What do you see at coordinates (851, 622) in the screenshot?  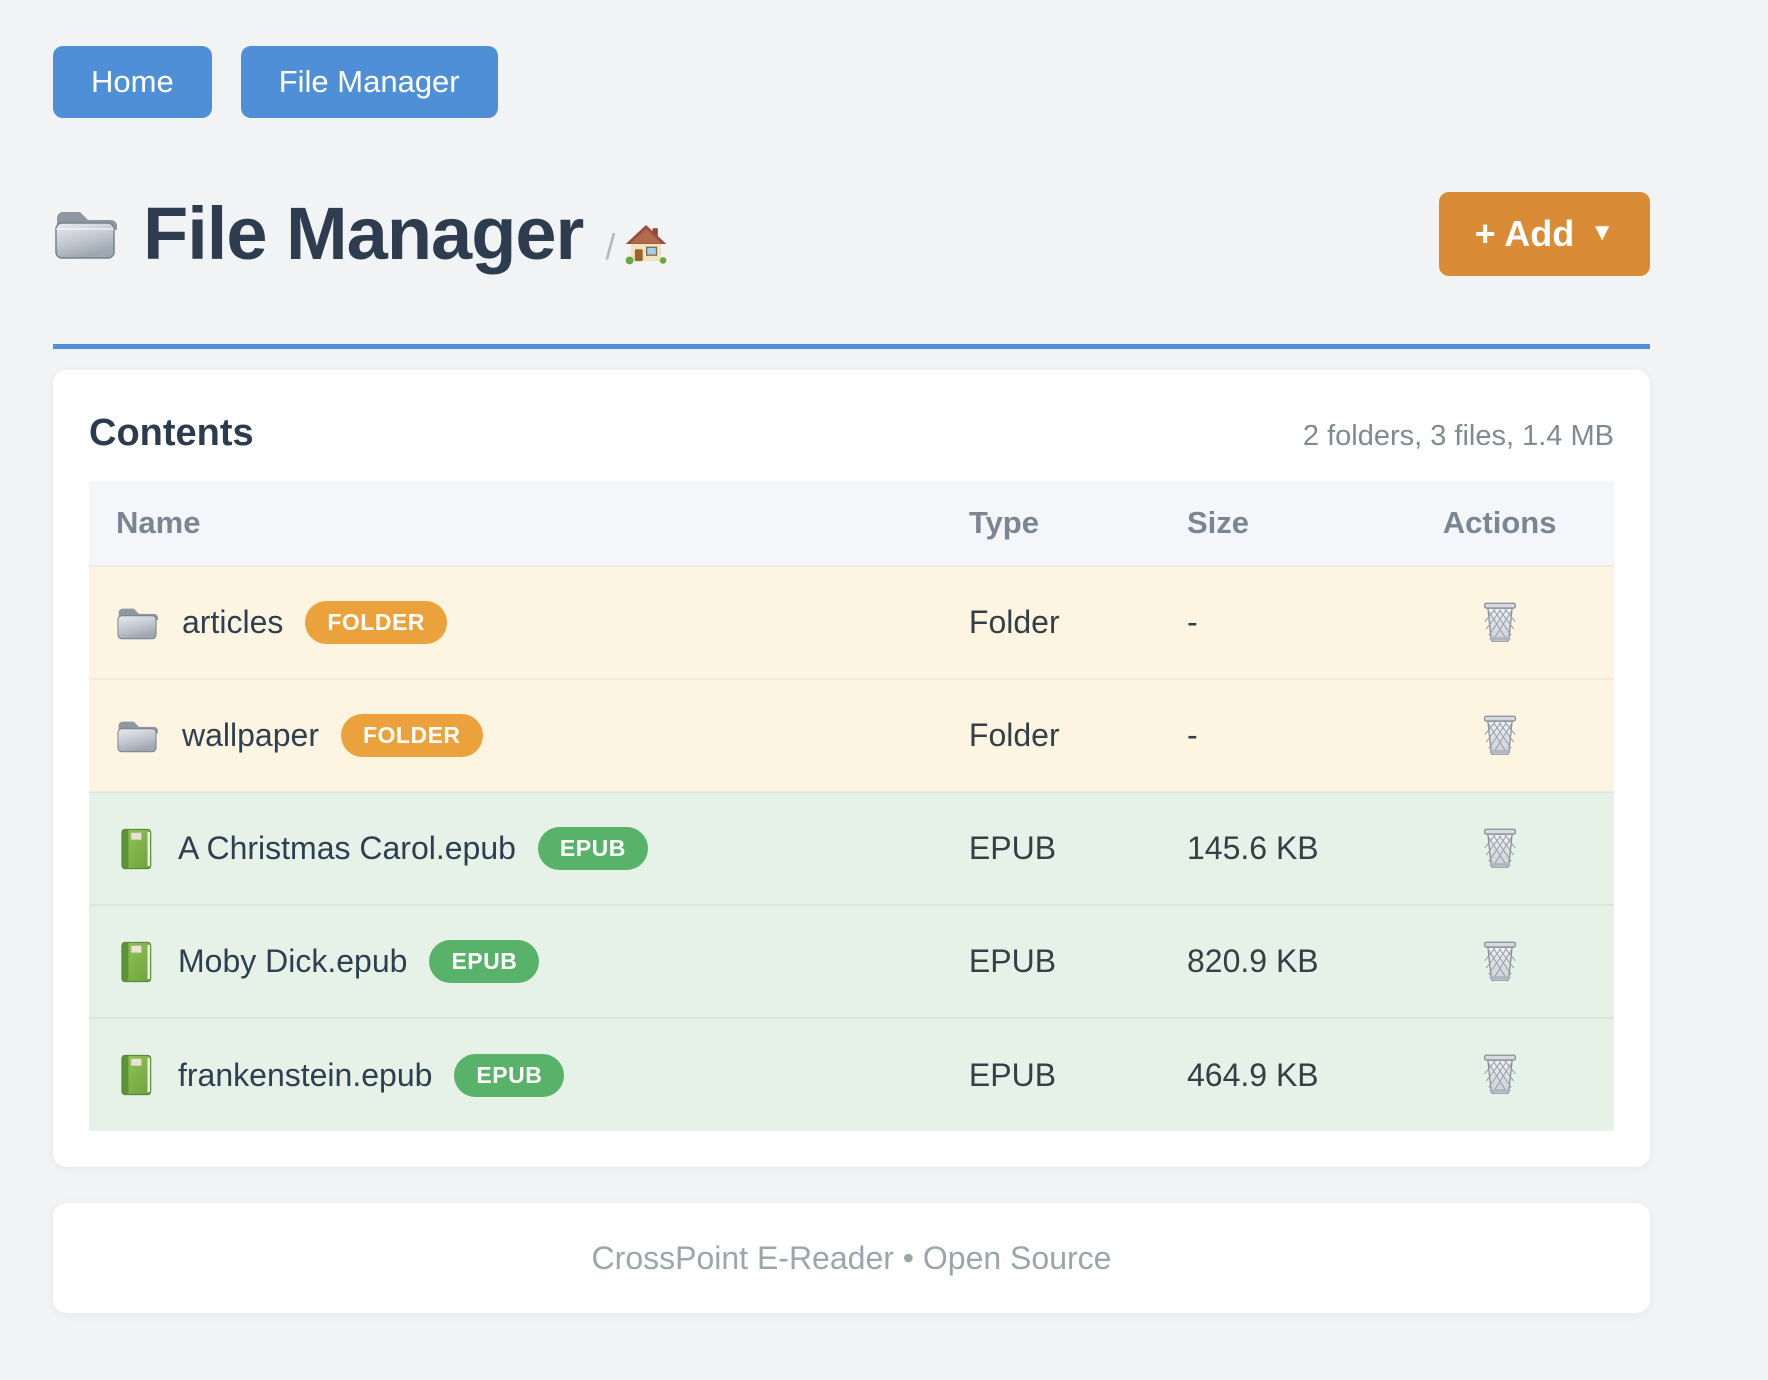 I see `table-row-articles: articles FOLDER Folder -` at bounding box center [851, 622].